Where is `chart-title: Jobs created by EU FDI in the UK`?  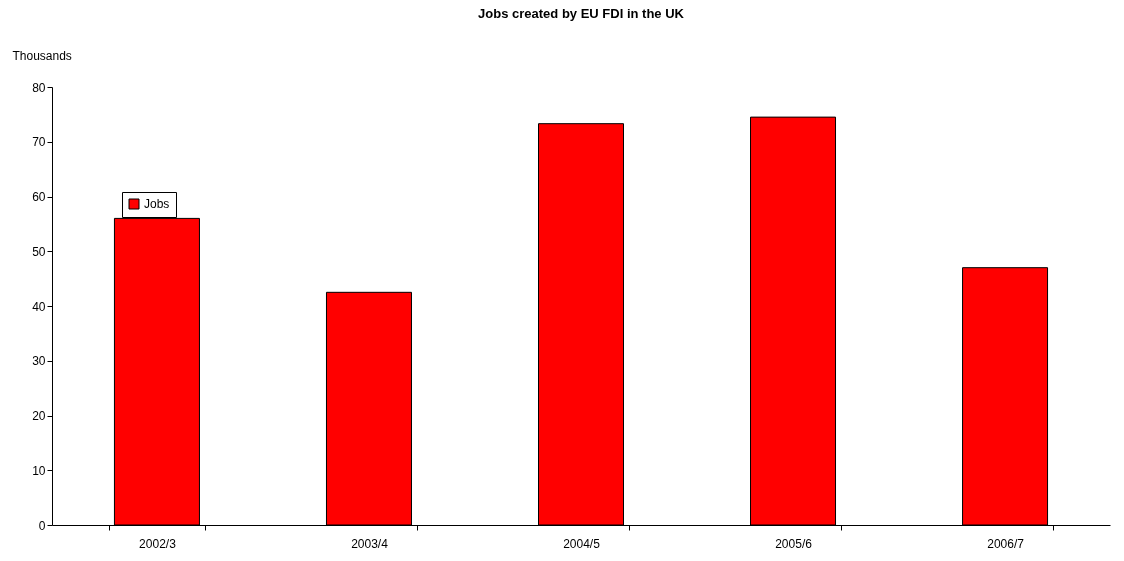 chart-title: Jobs created by EU FDI in the UK is located at coordinates (581, 13).